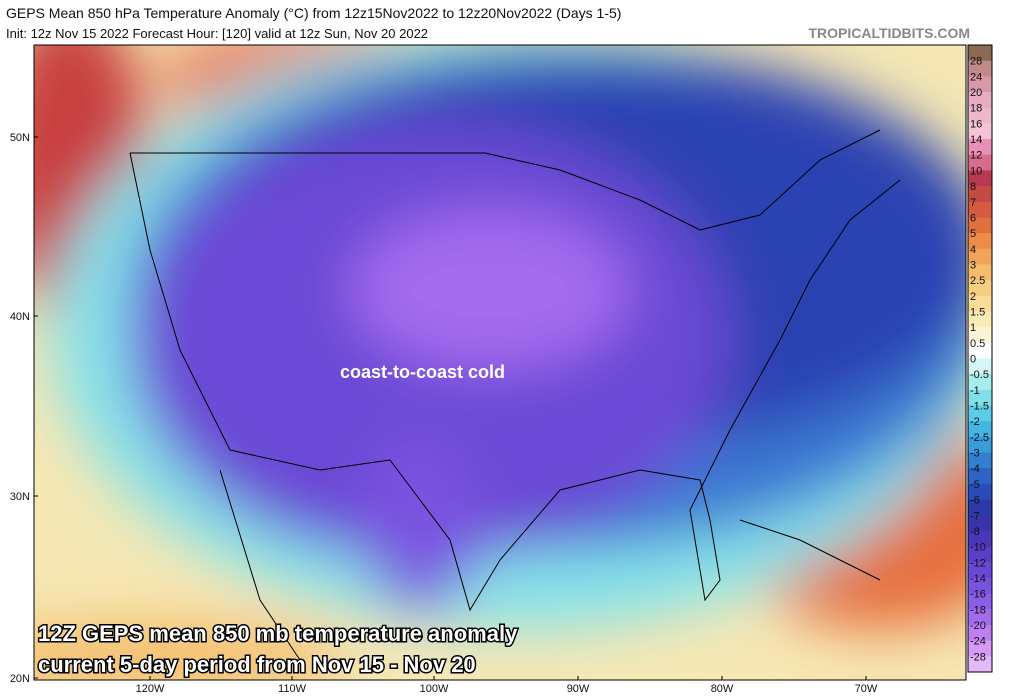 The image size is (1024, 696). Describe the element at coordinates (976, 93) in the screenshot. I see `colorbar-label: 20` at that location.